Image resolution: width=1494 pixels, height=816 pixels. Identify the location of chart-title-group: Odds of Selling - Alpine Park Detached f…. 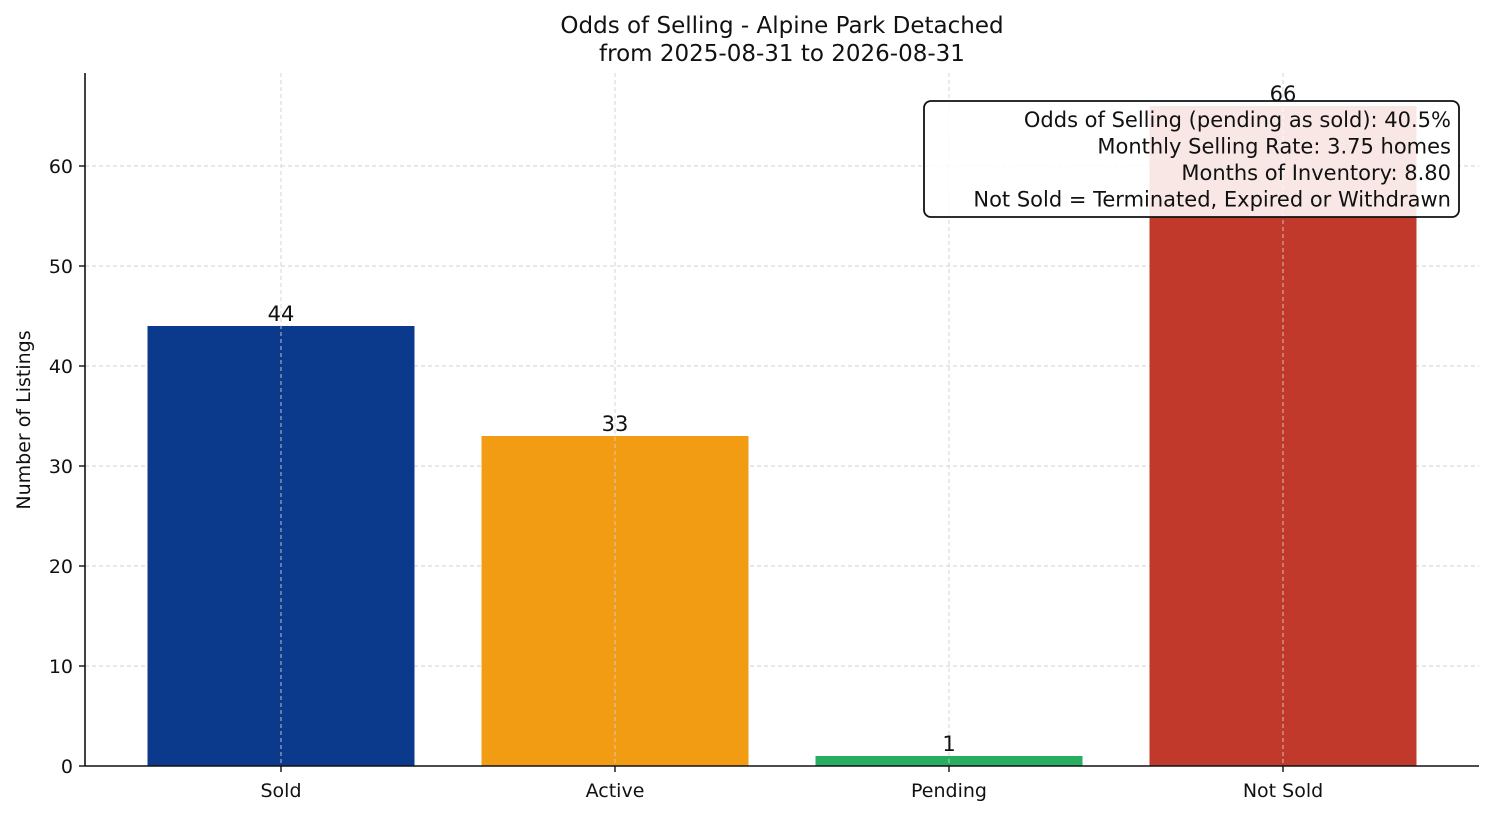
(781, 40).